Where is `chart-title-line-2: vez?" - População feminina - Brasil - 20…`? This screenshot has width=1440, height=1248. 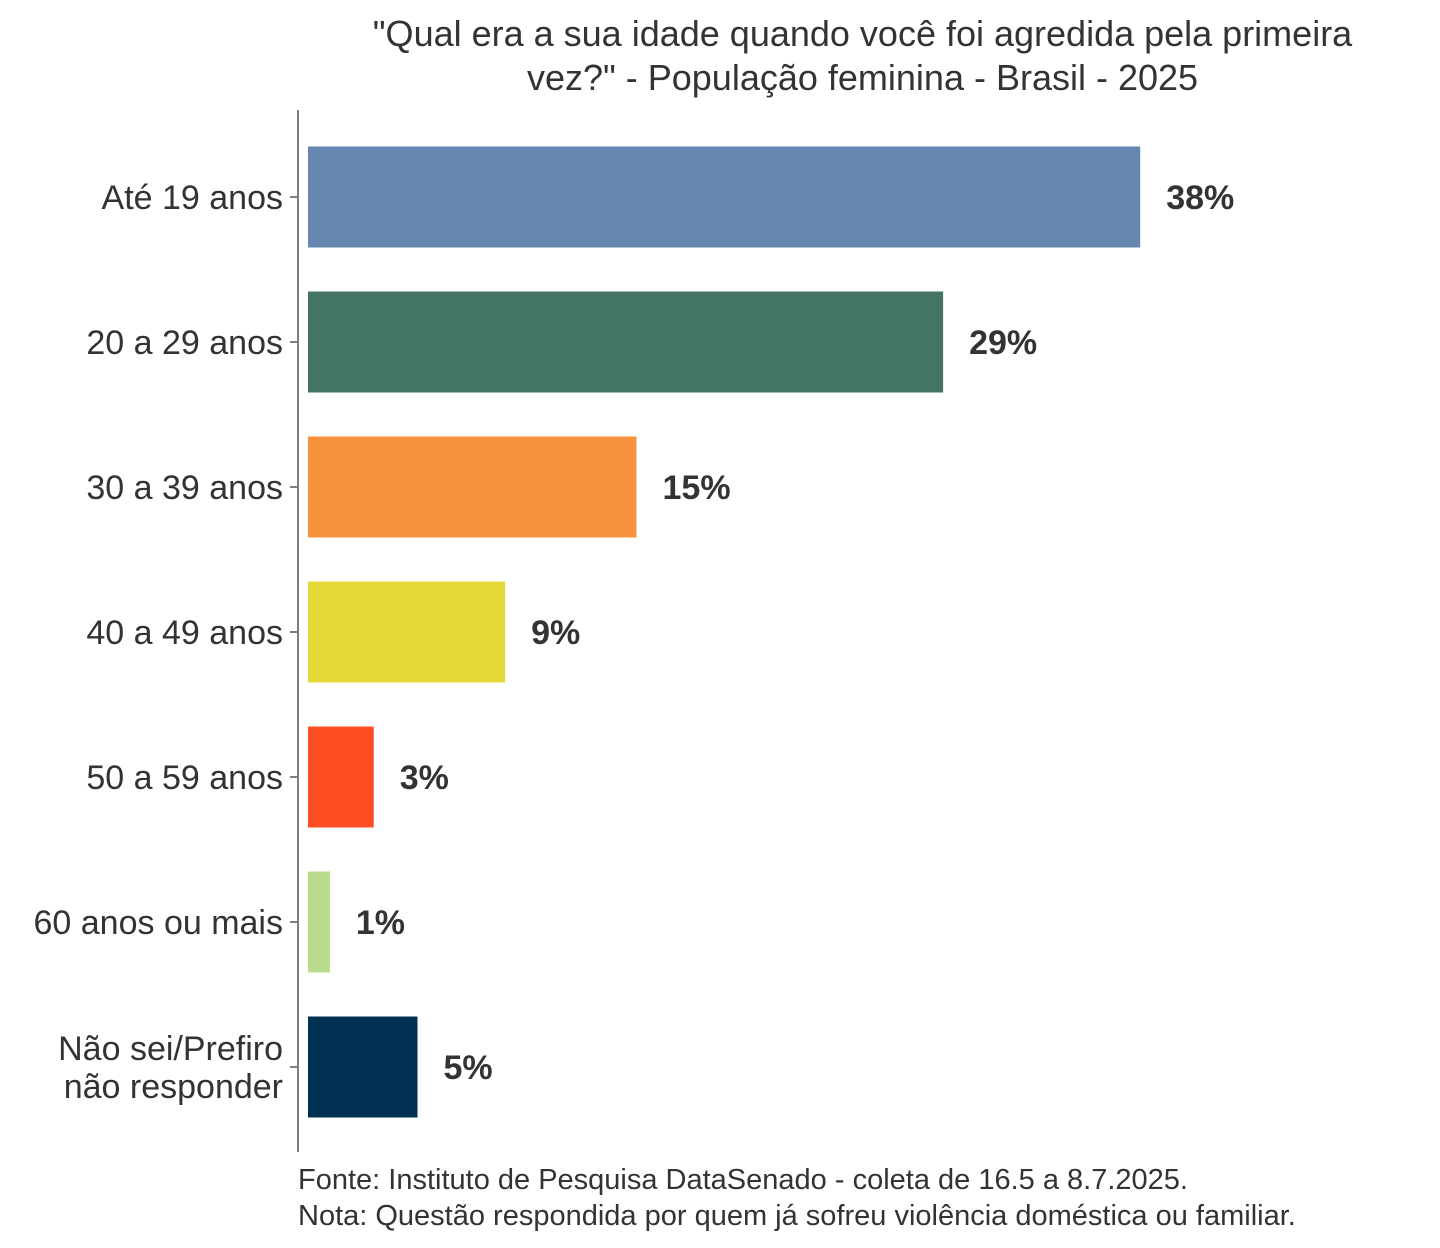 chart-title-line-2: vez?" - População feminina - Brasil - 20… is located at coordinates (862, 77).